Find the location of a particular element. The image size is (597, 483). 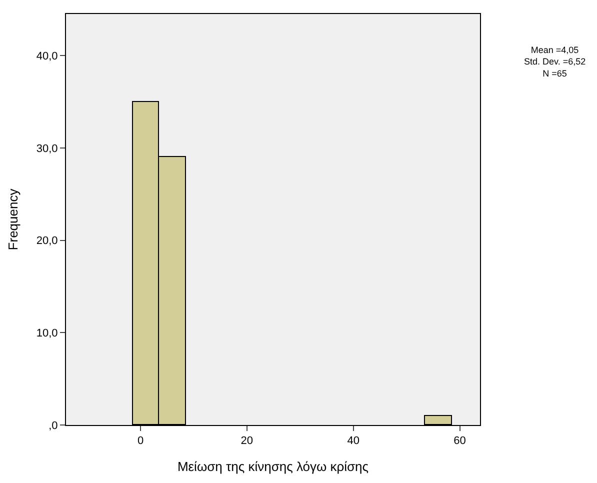

x-tick-label: 0 is located at coordinates (140, 441).